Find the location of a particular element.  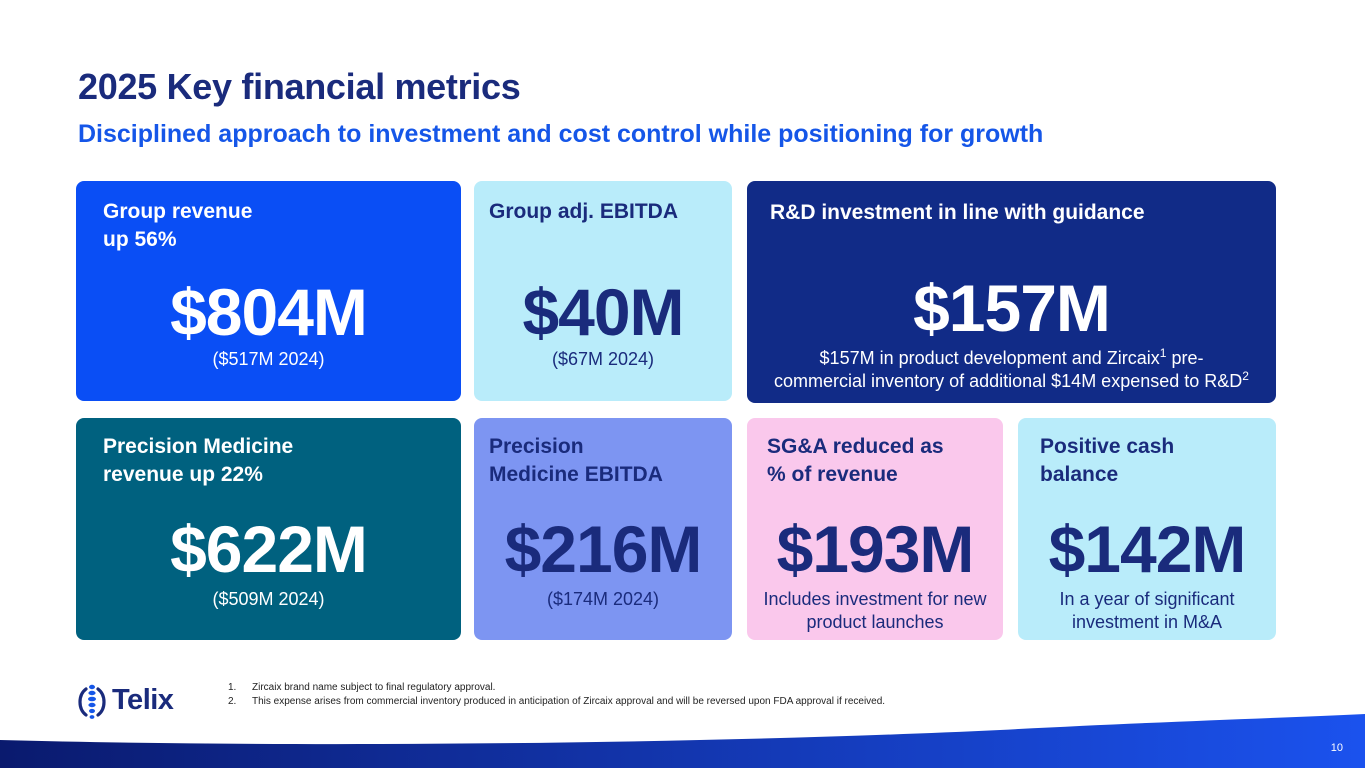

metric-value: $193M is located at coordinates (875, 549).